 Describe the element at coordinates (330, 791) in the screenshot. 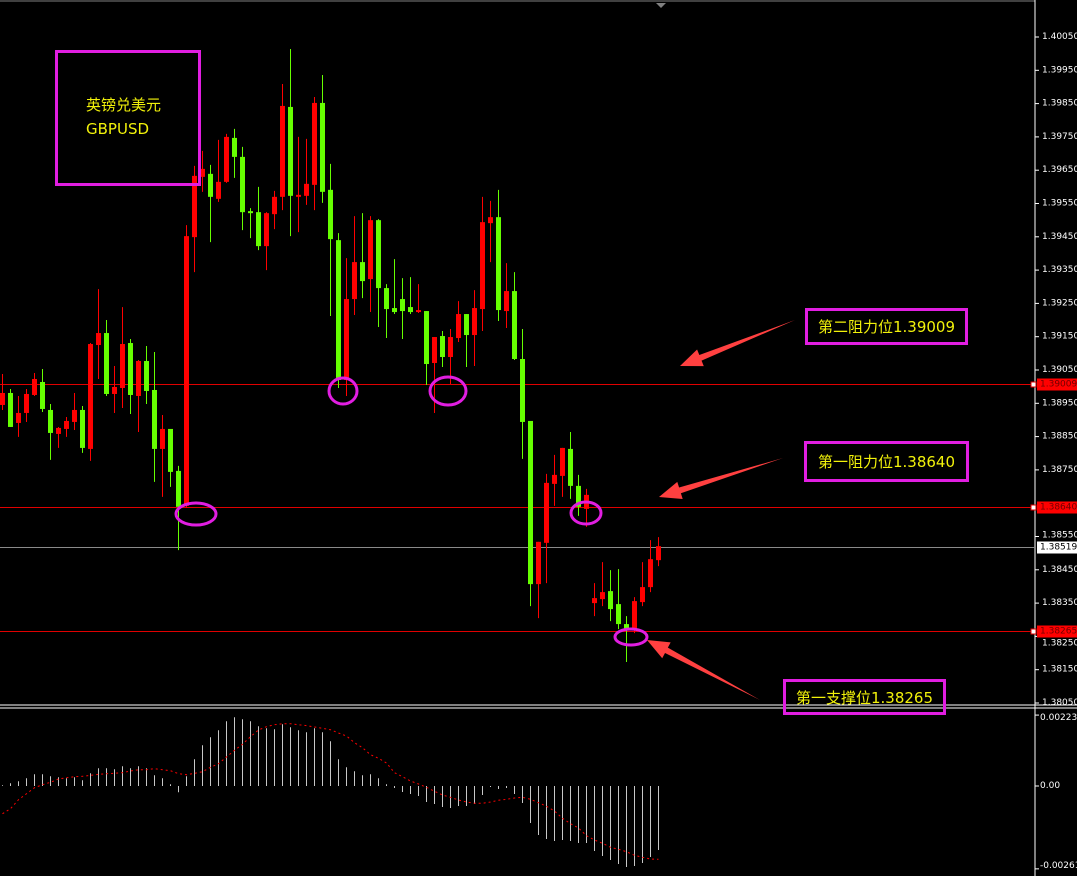

I see `macd-signal-line` at that location.